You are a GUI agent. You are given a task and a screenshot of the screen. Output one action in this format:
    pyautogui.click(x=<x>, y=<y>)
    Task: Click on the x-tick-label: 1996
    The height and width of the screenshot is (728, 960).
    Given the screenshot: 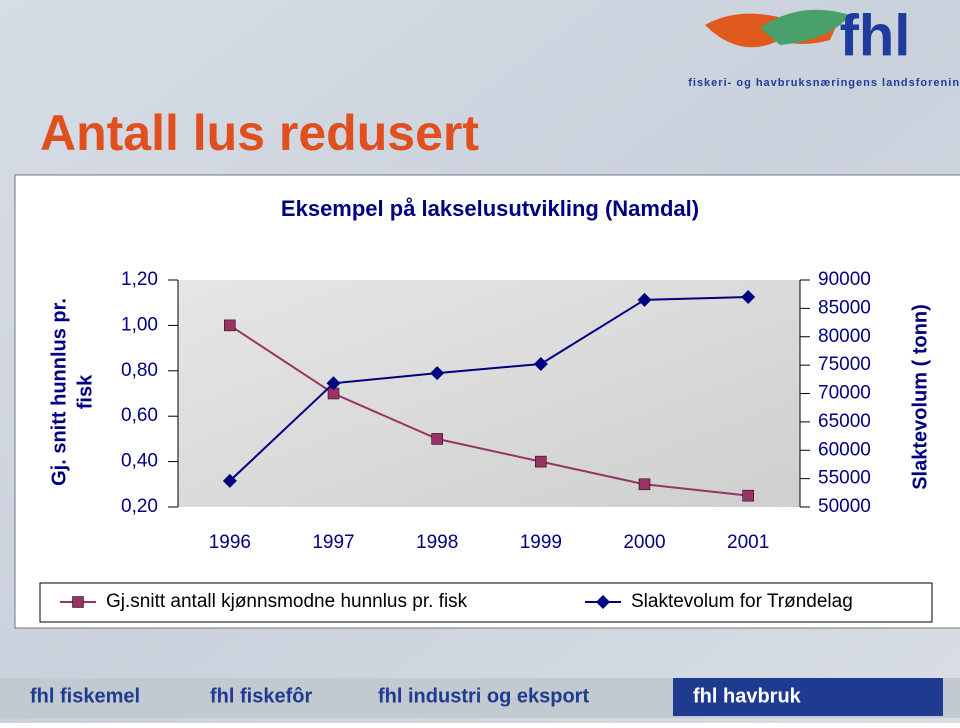 What is the action you would take?
    pyautogui.click(x=230, y=542)
    